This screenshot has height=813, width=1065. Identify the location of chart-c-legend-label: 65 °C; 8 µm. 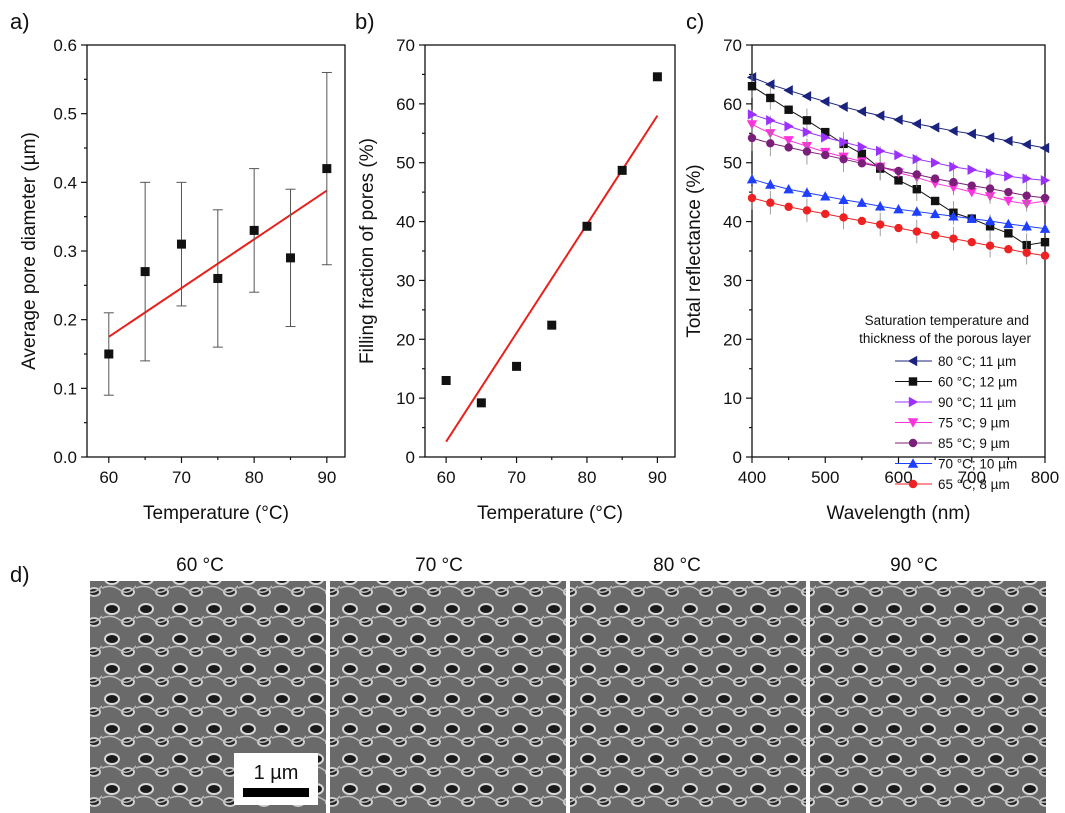
(974, 484).